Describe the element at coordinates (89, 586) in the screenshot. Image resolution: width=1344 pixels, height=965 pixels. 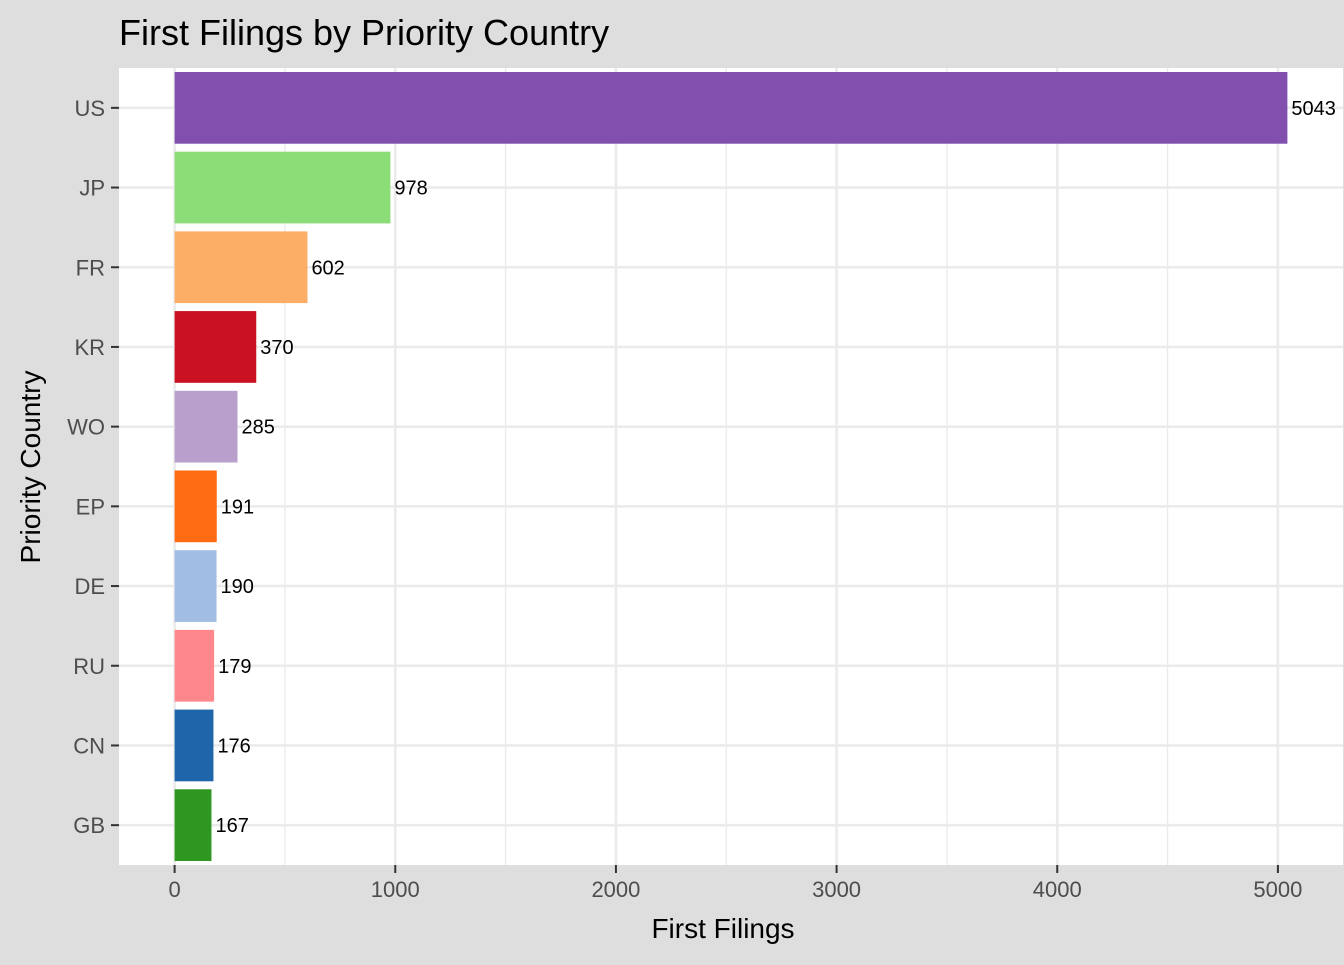
I see `y-tick-label-de: DE` at that location.